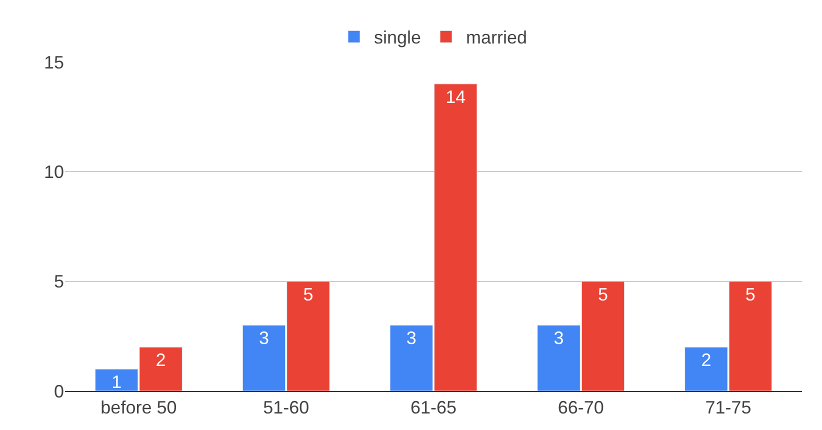  I want to click on x-tick-label: 66-70, so click(581, 408).